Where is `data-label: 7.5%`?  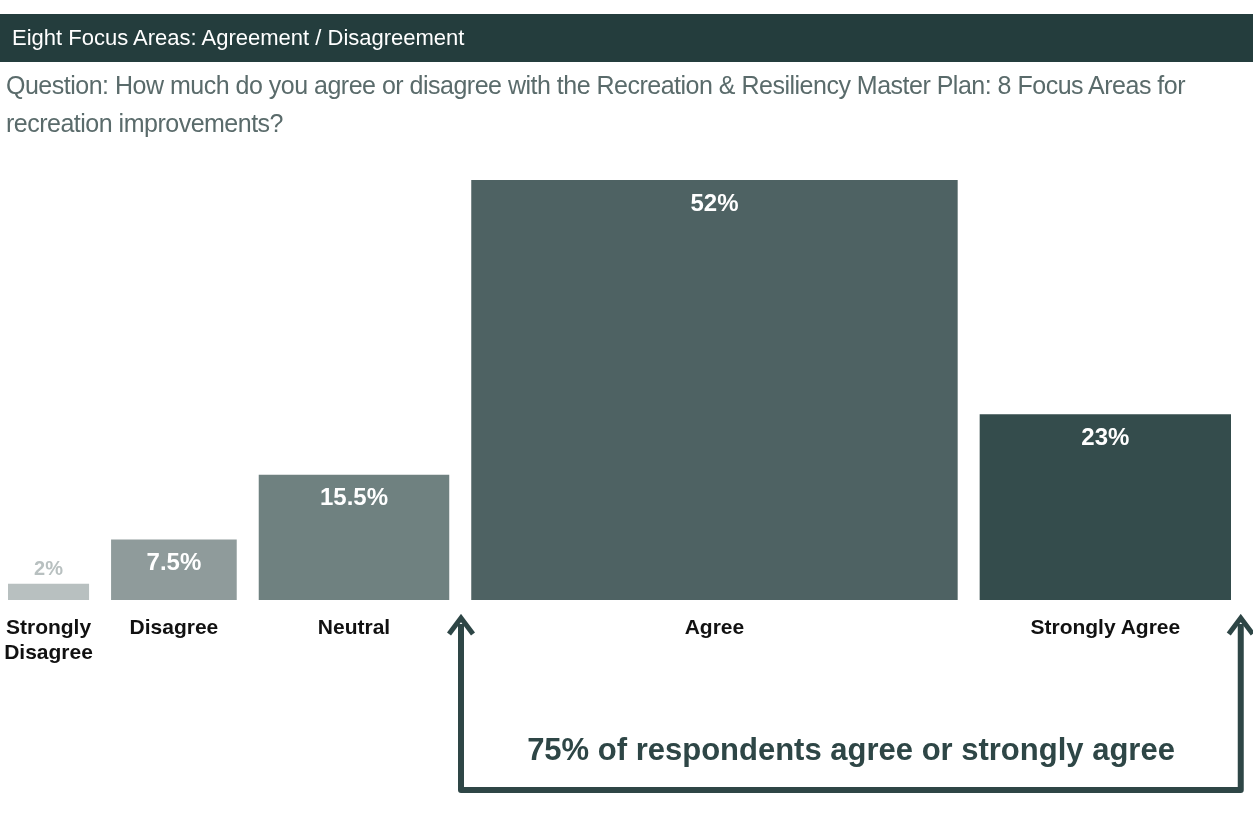 data-label: 7.5% is located at coordinates (174, 562).